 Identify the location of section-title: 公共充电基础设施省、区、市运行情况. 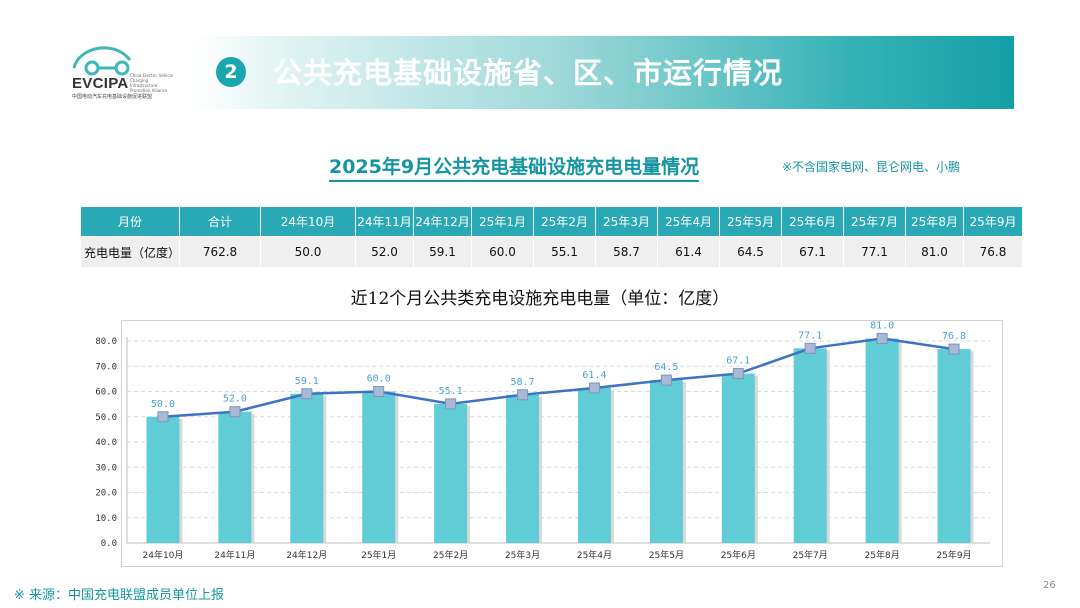
(528, 73).